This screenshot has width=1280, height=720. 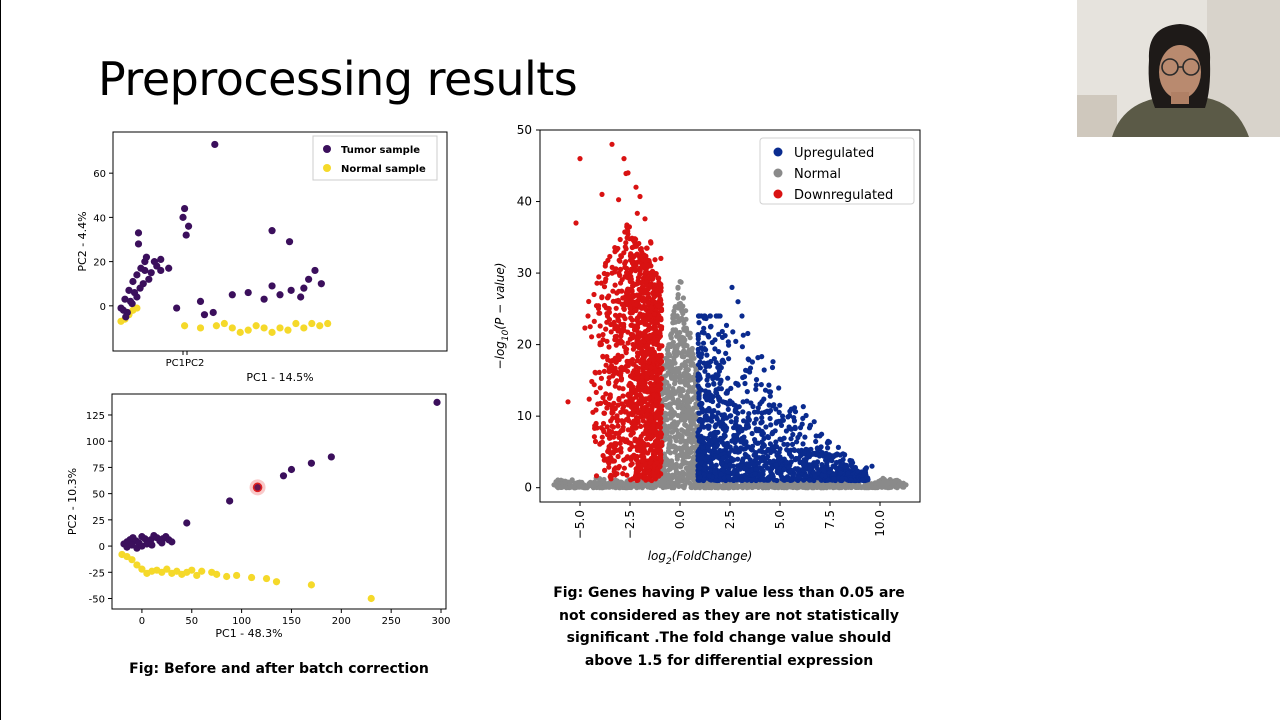 What do you see at coordinates (383, 169) in the screenshot?
I see `legend-label: Normal sample` at bounding box center [383, 169].